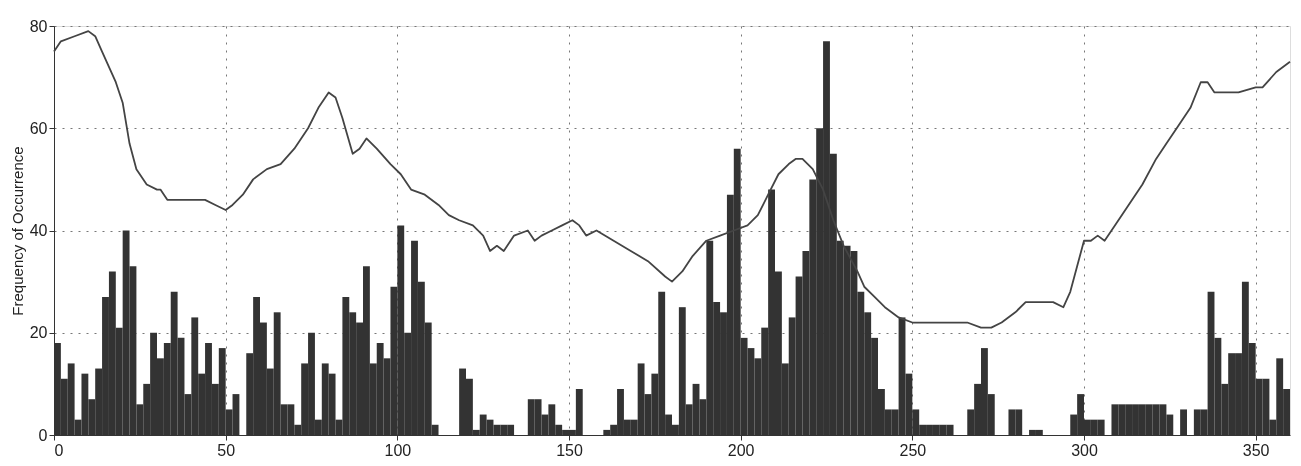  Describe the element at coordinates (59, 450) in the screenshot. I see `x-tick-label: 0` at that location.